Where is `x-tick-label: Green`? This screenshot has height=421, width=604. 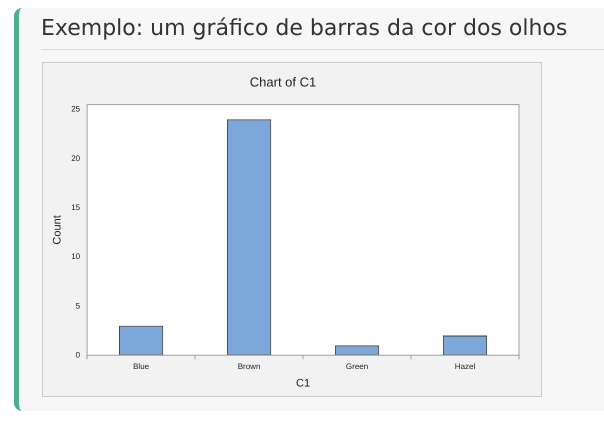
x-tick-label: Green is located at coordinates (357, 367).